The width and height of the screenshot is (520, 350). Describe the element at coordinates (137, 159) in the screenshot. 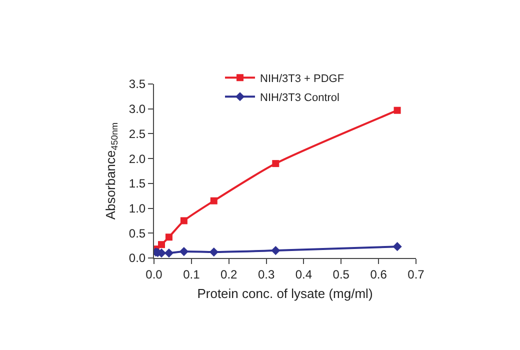

I see `y-tick-label: 2.0` at that location.